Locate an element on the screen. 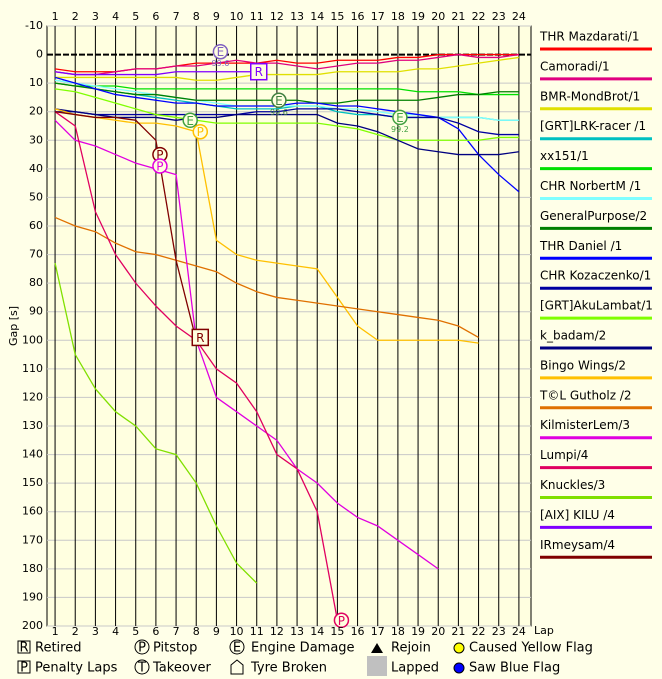 This screenshot has height=679, width=662. y-tick-label: 140 is located at coordinates (32, 454).